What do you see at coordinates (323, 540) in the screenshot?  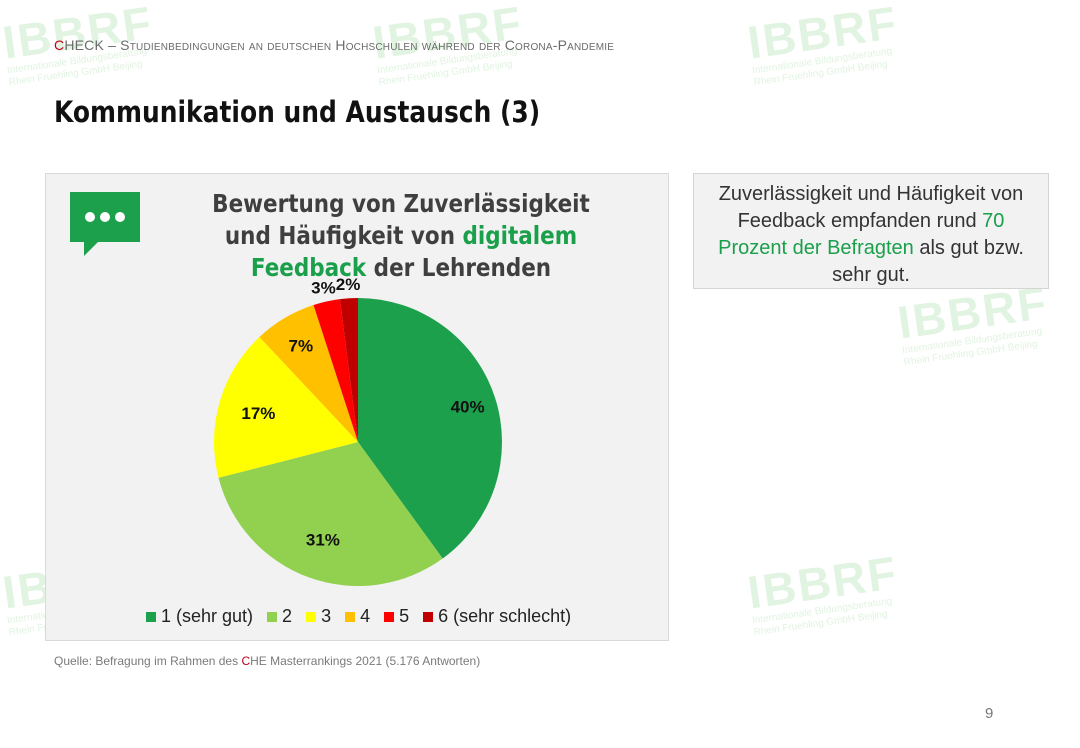 I see `pie-label-2: 31%` at bounding box center [323, 540].